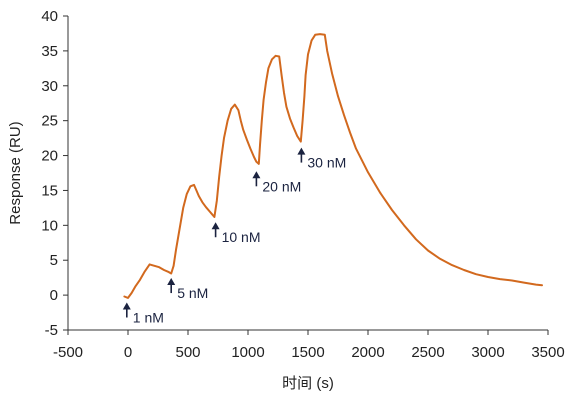 This screenshot has width=577, height=395. Describe the element at coordinates (49, 51) in the screenshot. I see `y-tick-label: 35` at that location.